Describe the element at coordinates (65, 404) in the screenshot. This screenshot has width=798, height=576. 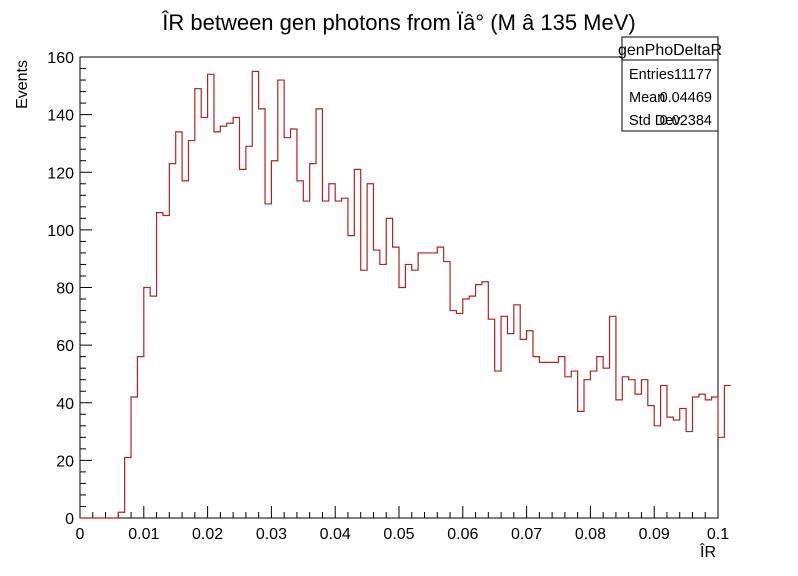
I see `y-tick-label: 40` at that location.